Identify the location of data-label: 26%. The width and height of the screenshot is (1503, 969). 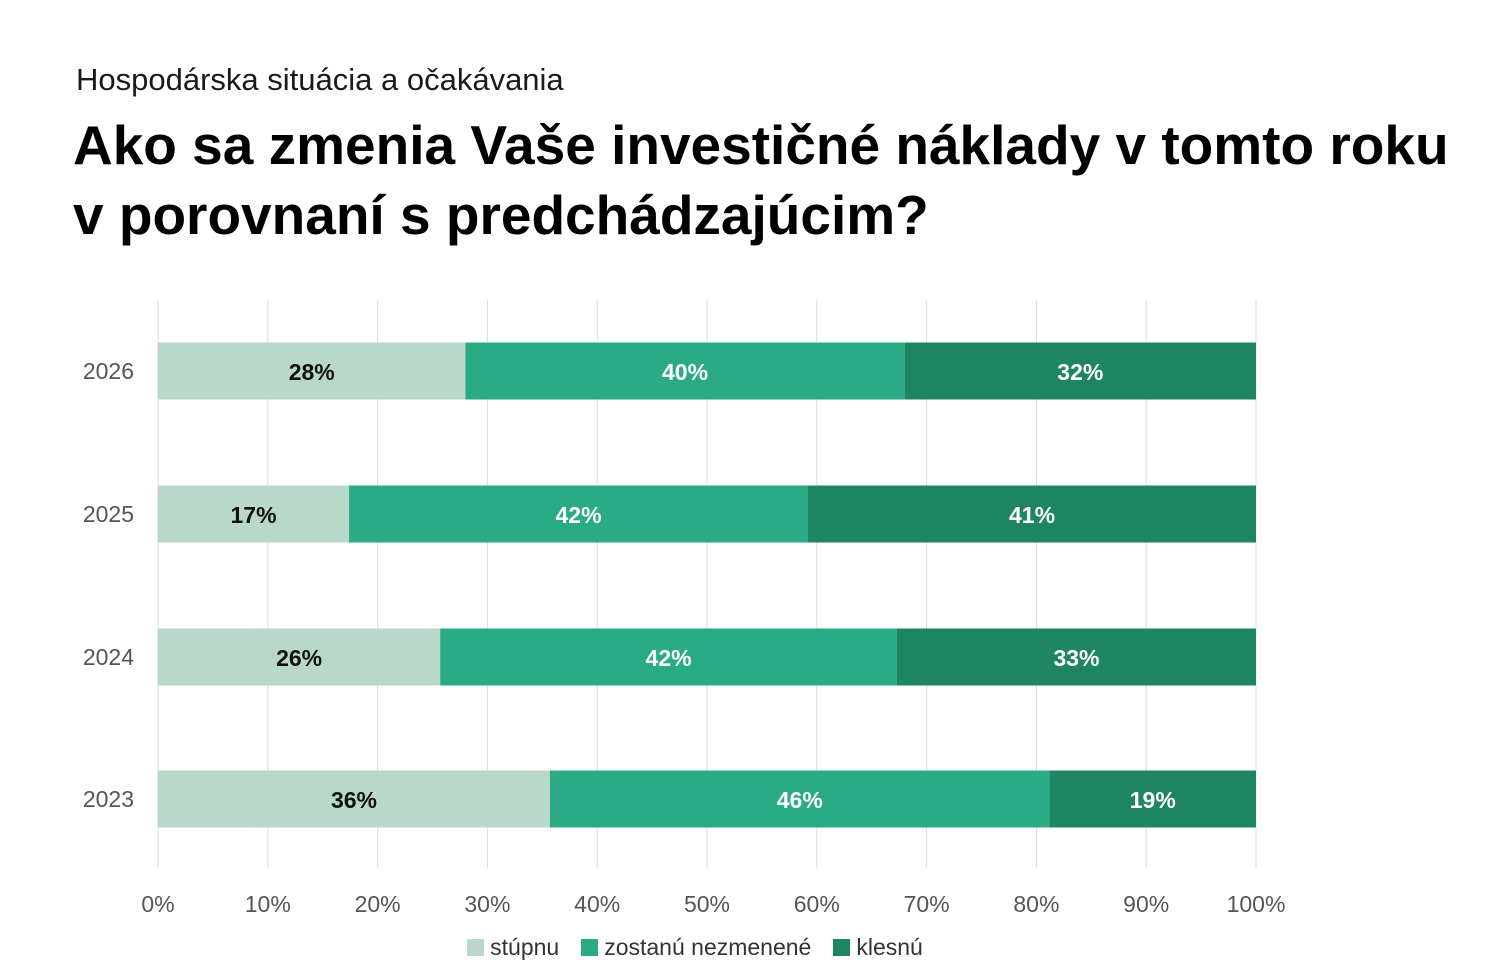
(299, 658).